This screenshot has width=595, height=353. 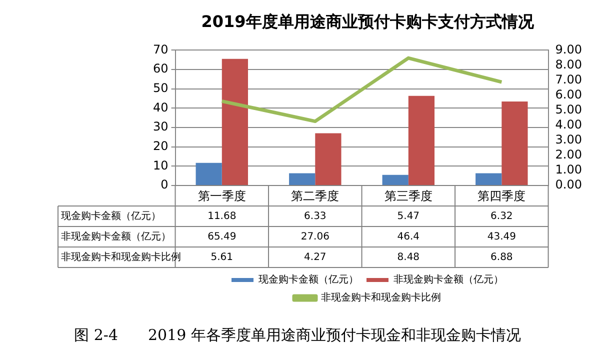 What do you see at coordinates (568, 79) in the screenshot?
I see `y2-tick-label: 7.00` at bounding box center [568, 79].